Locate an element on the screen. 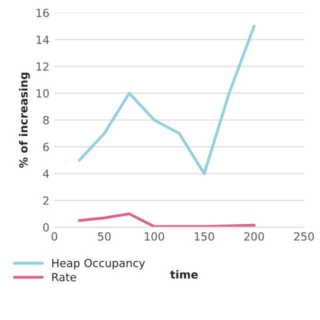 Image resolution: width=320 pixels, height=320 pixels. y-tick-label: 12 is located at coordinates (42, 66).